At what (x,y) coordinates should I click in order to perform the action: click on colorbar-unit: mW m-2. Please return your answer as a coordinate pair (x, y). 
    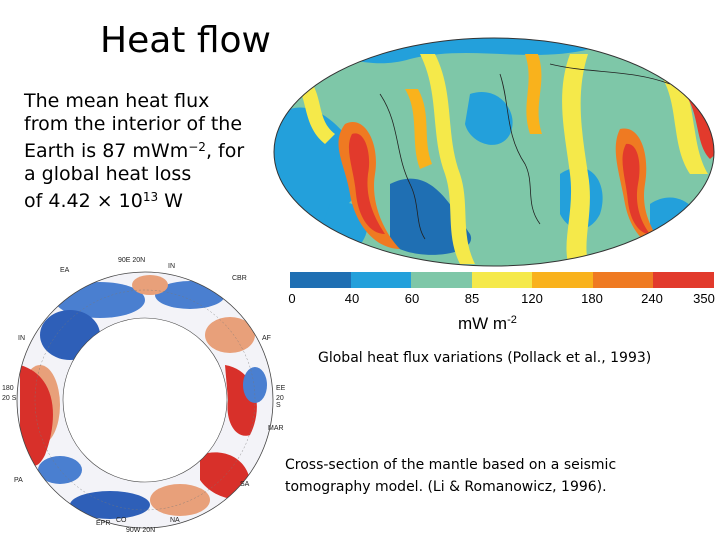
    Looking at the image, I should click on (487, 324).